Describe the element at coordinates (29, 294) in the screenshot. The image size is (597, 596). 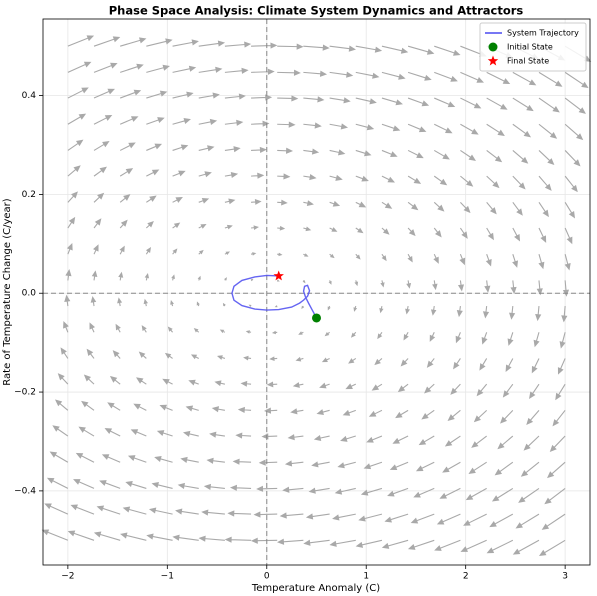
I see `y-tick-label: 0.0` at that location.